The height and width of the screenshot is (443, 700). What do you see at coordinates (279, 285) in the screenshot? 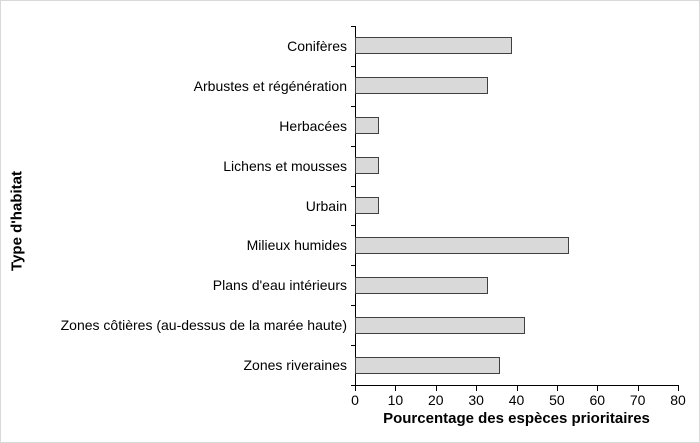
I see `category-label: Plans d'eau intérieurs` at bounding box center [279, 285].